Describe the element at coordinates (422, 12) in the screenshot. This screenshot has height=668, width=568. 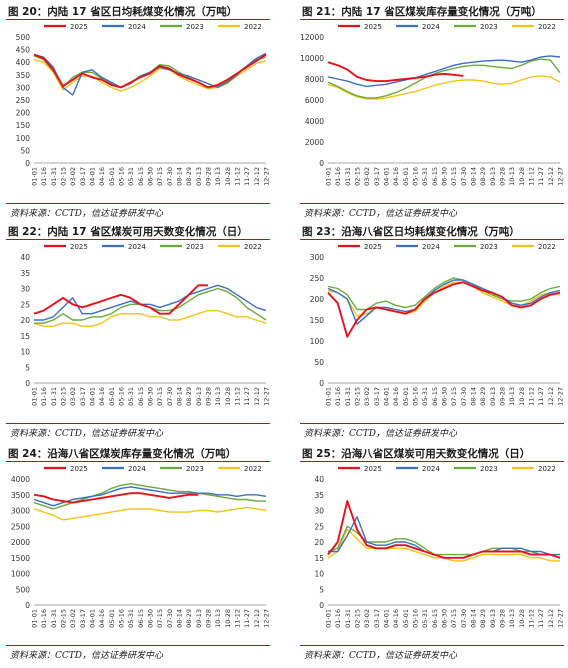
I see `chart-title: 图 21：内陆 17 省区煤炭库存量变化情况（万吨）` at that location.